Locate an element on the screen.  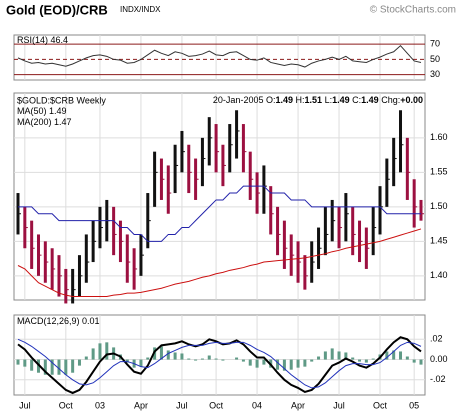
chart-title: Gold (EOD)/CRB is located at coordinates (57, 9).